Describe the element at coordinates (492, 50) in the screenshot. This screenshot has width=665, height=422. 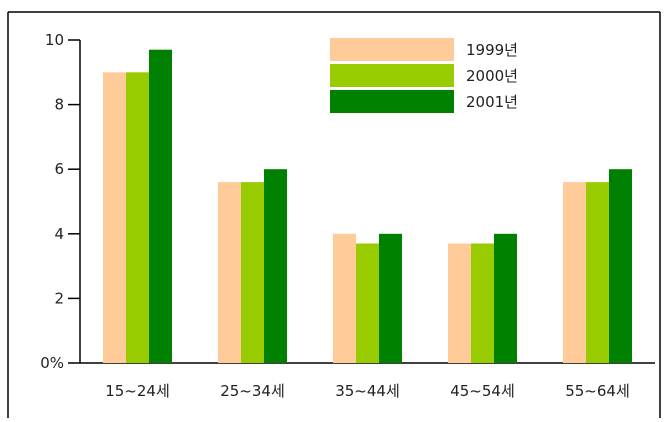
I see `legend-label: 1999년` at that location.